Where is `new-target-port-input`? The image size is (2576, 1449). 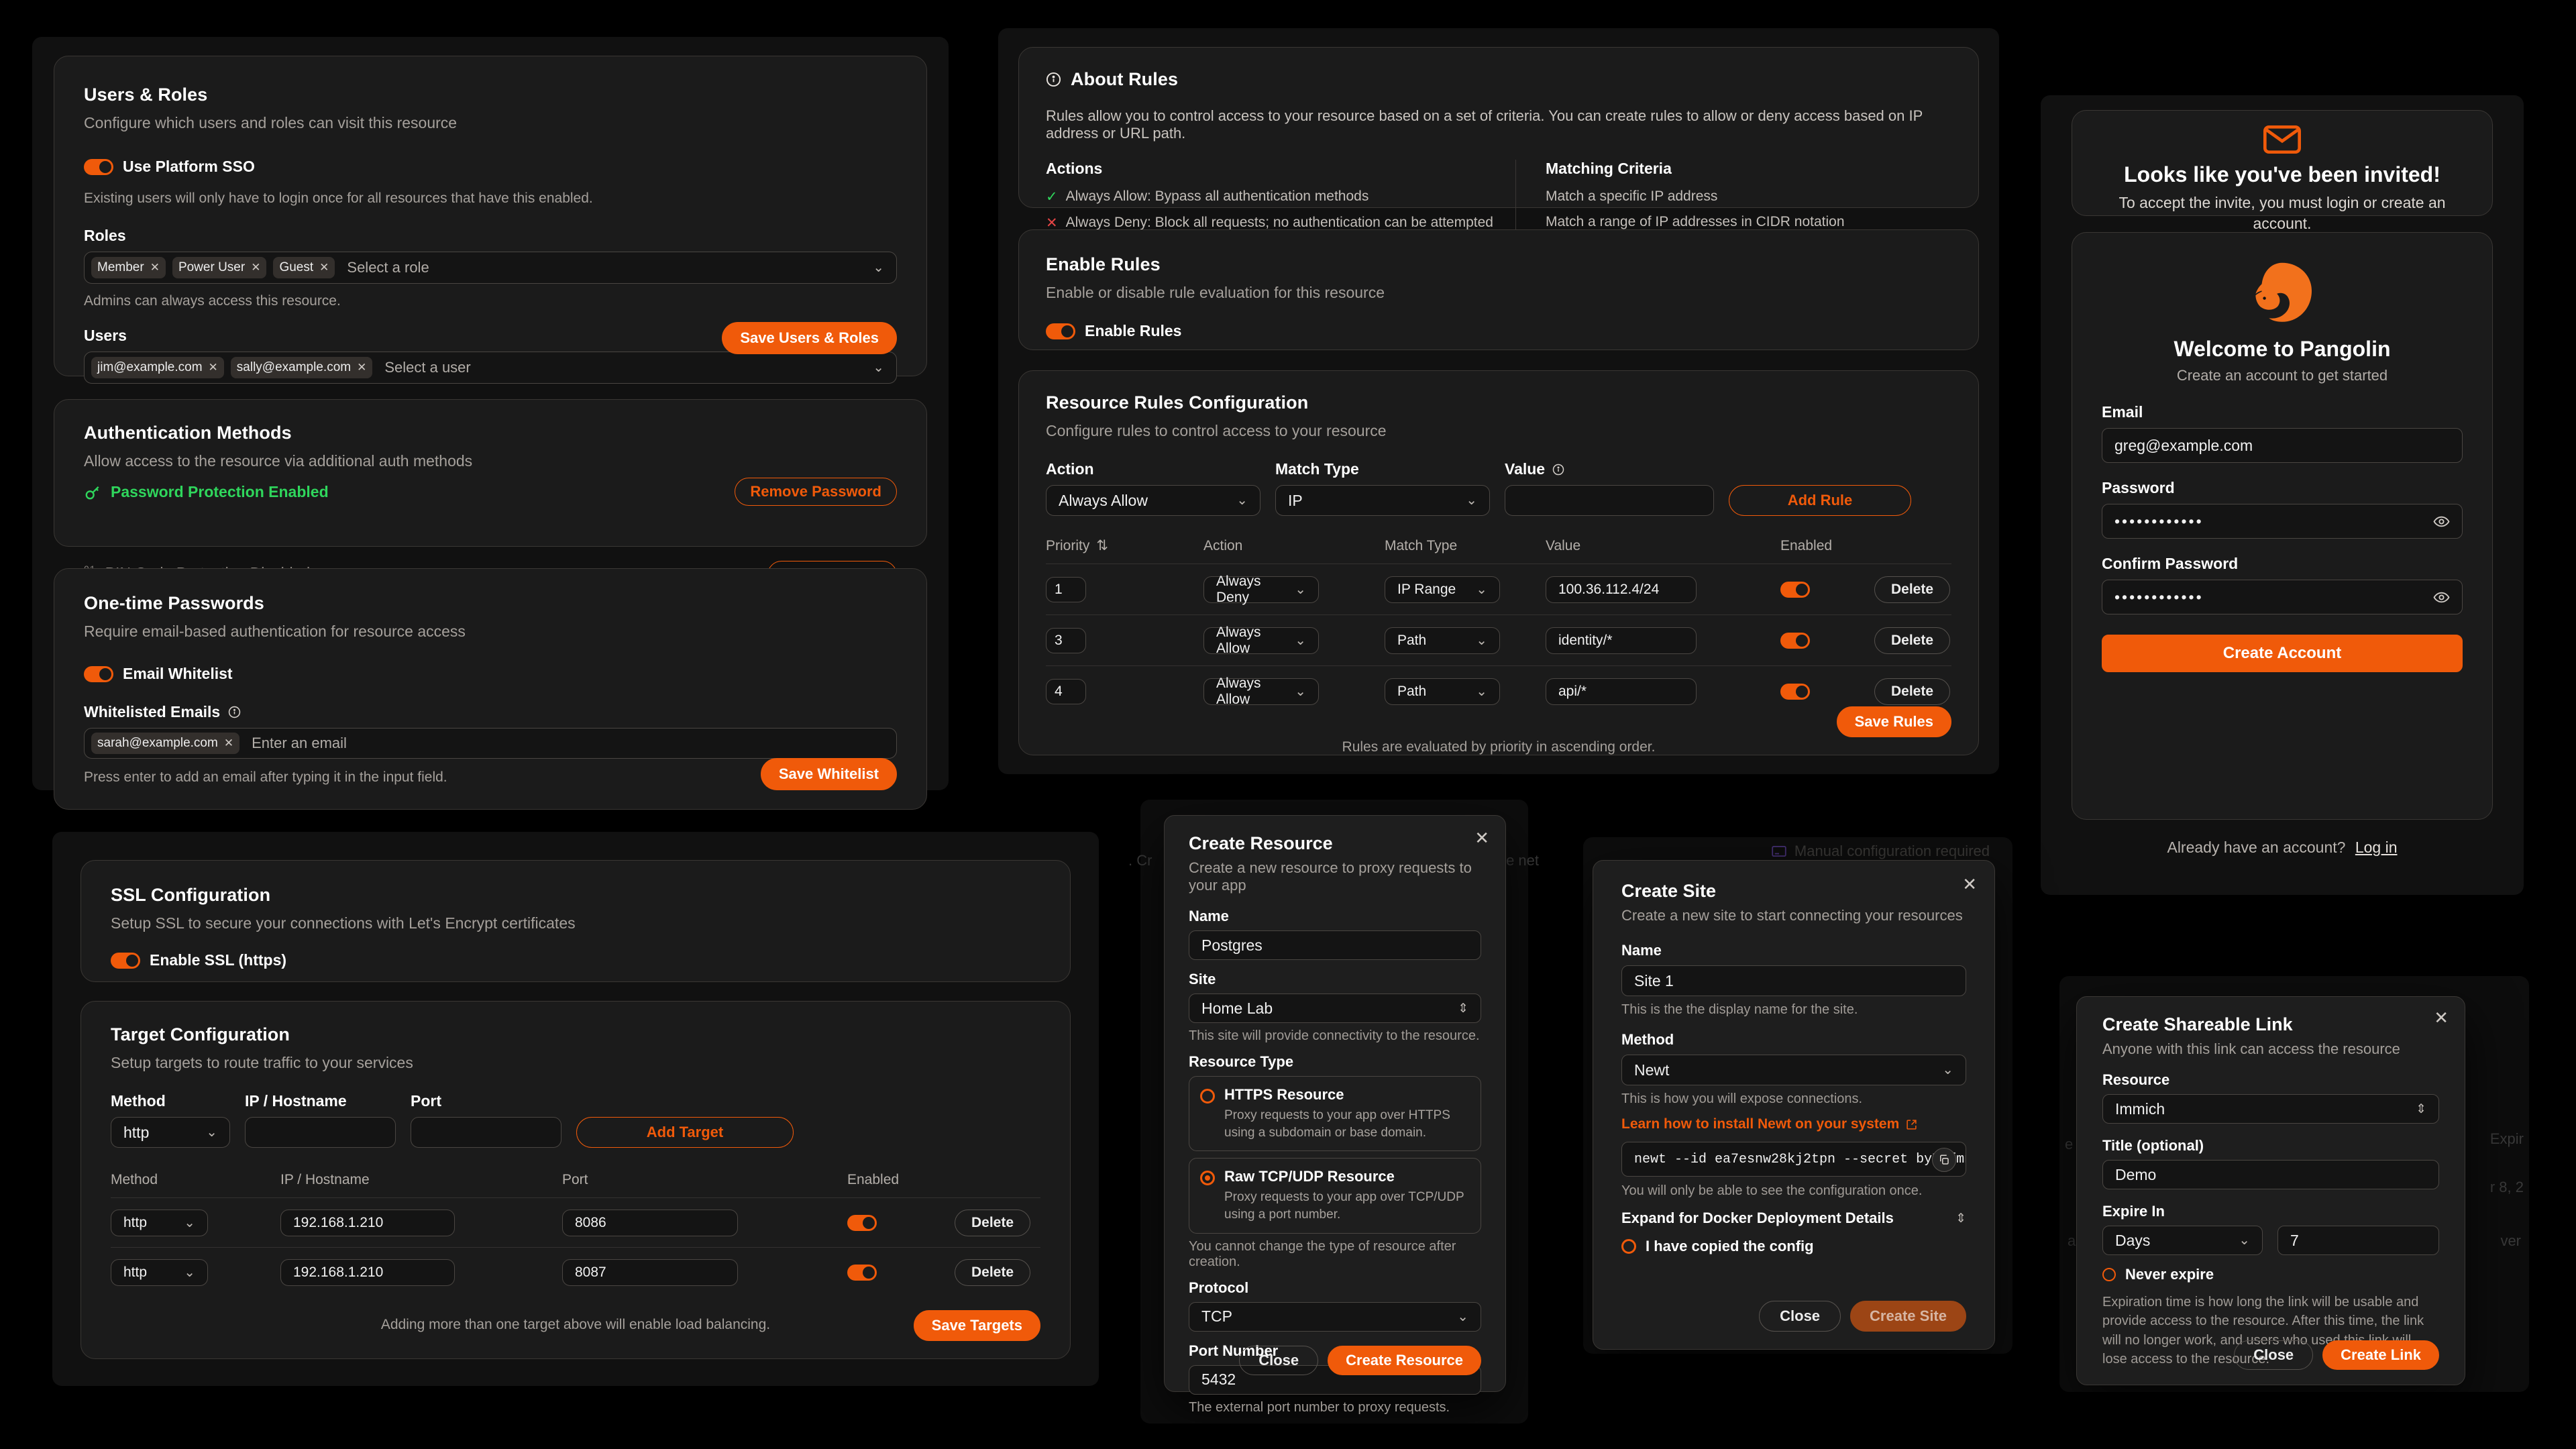
new-target-port-input is located at coordinates (486, 1132).